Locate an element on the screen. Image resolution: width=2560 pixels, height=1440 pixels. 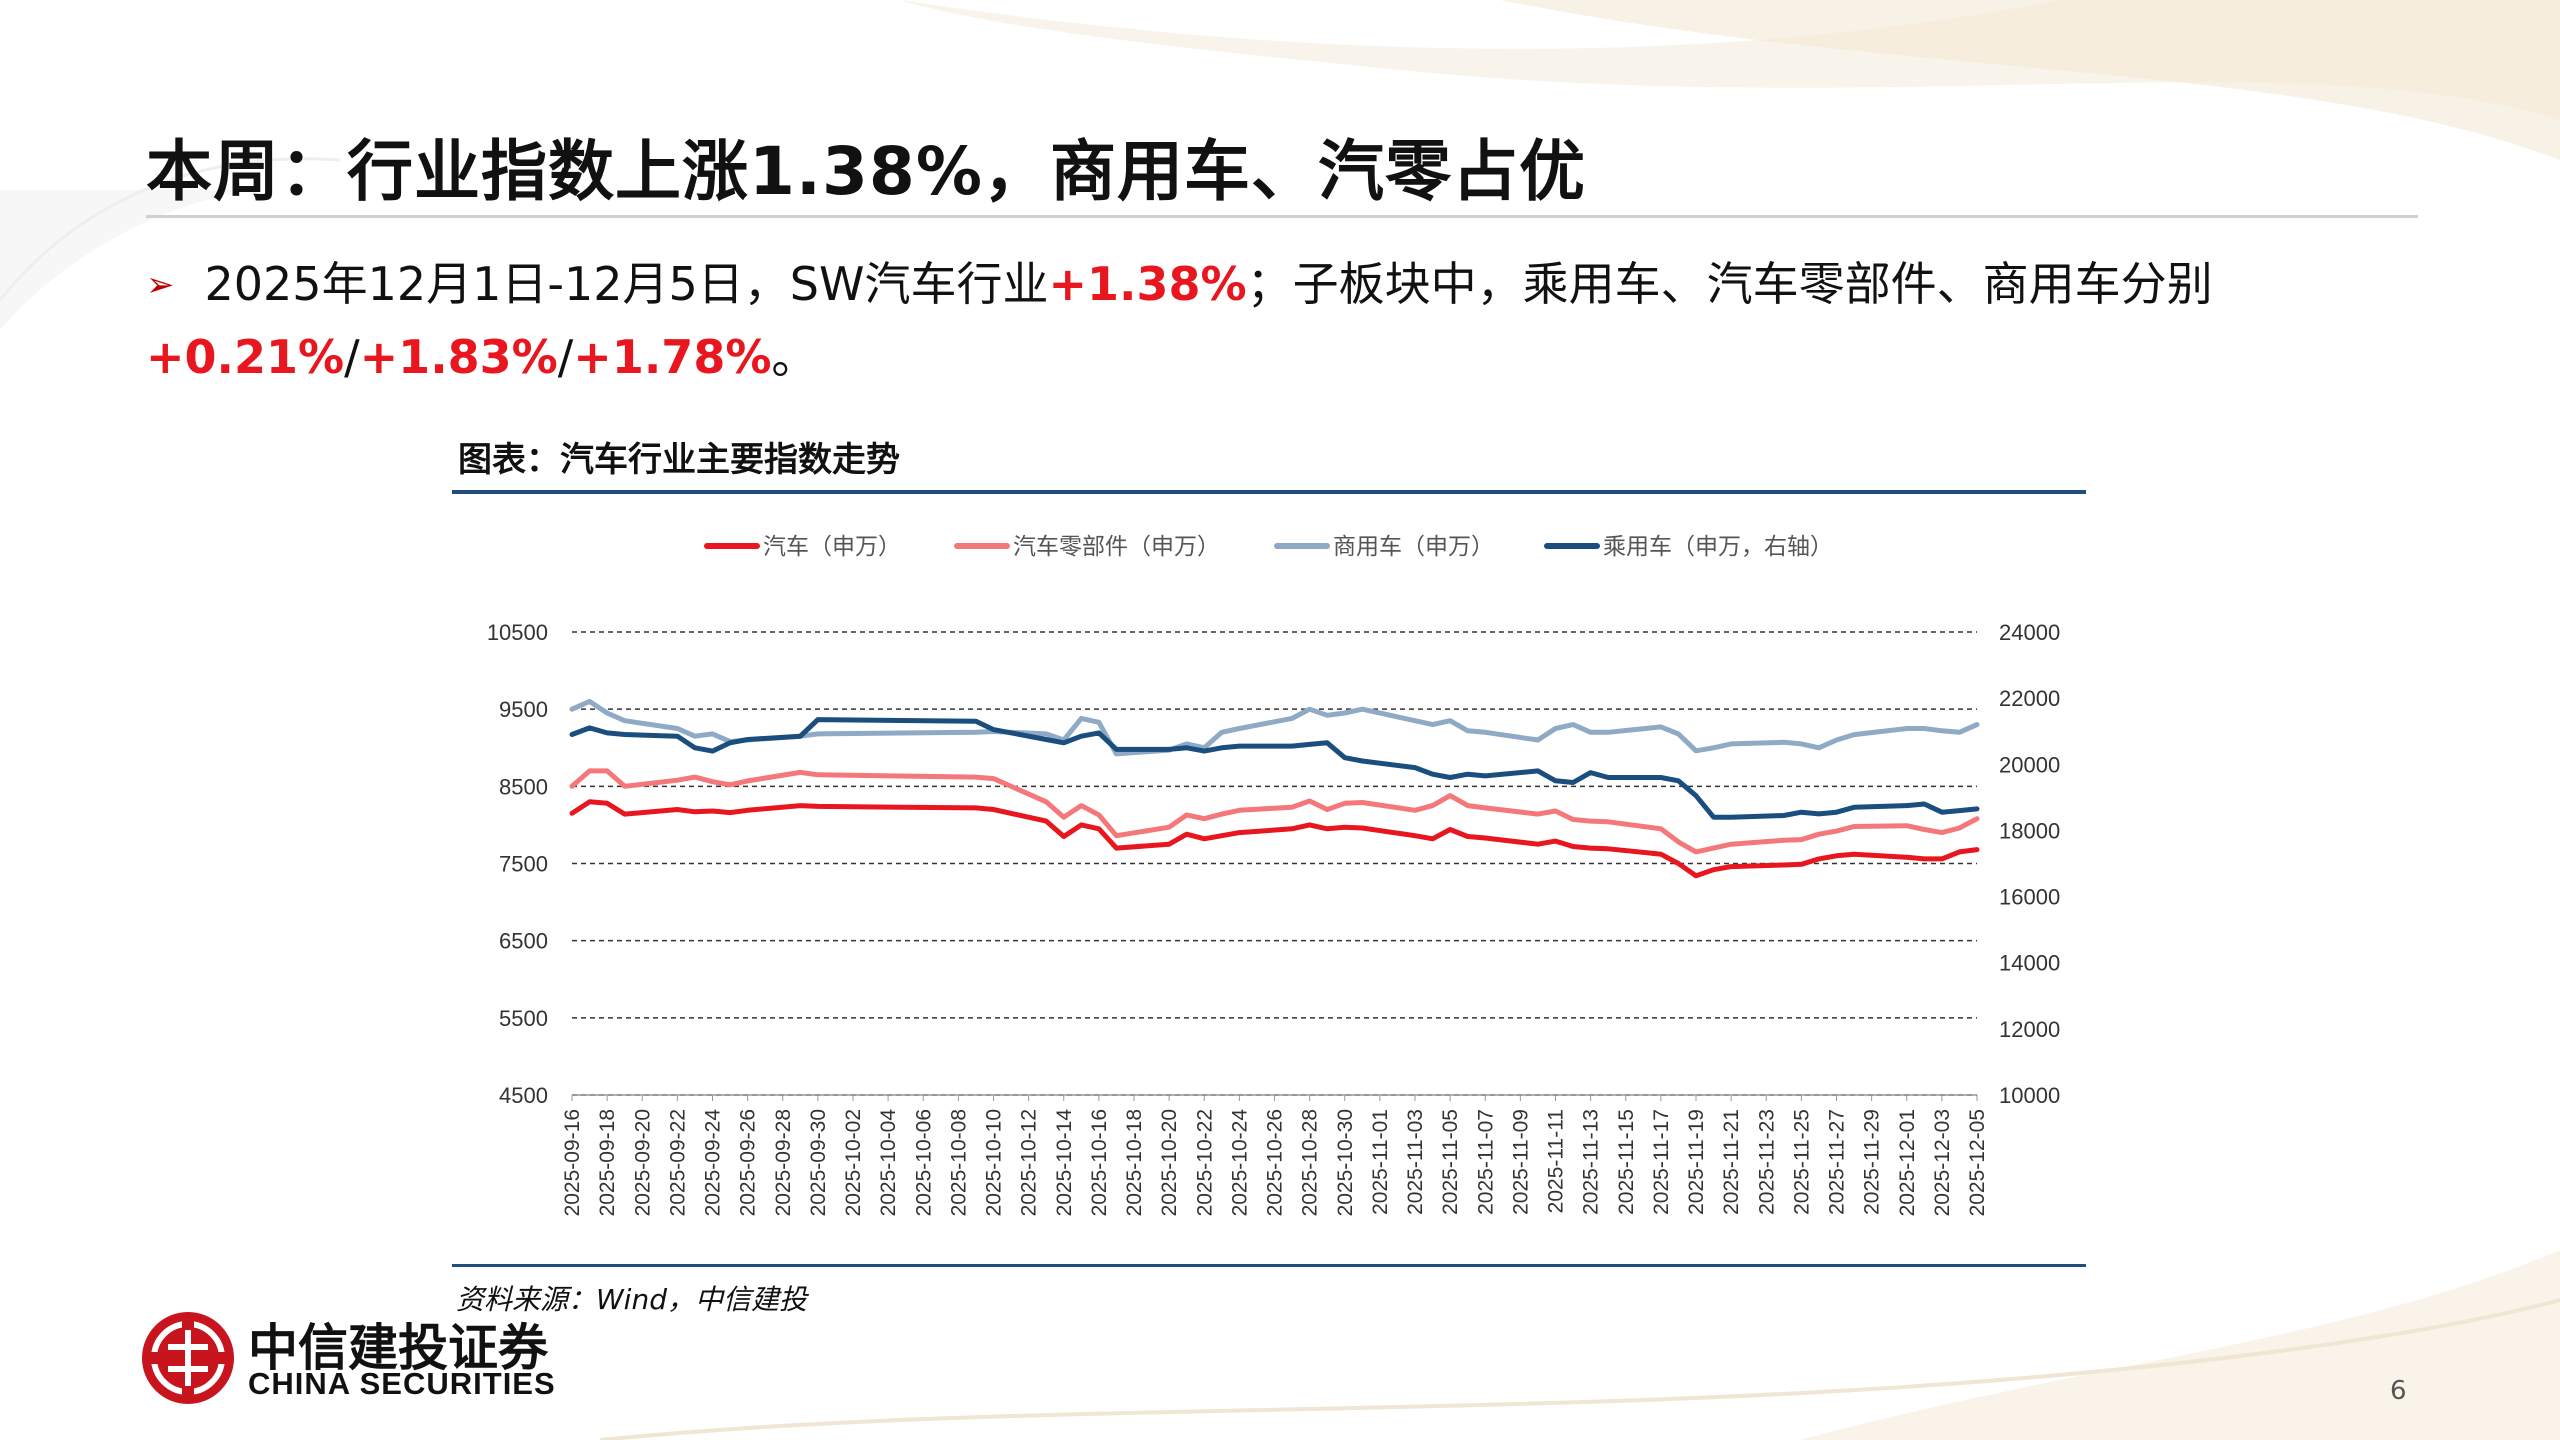
x-tick-label: 2025-10-12 is located at coordinates (1029, 1162).